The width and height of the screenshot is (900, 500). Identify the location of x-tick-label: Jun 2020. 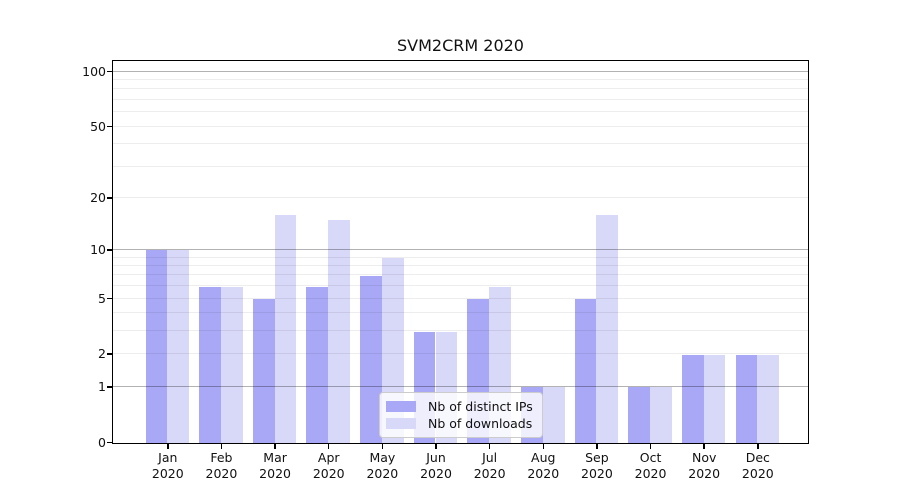
(436, 465).